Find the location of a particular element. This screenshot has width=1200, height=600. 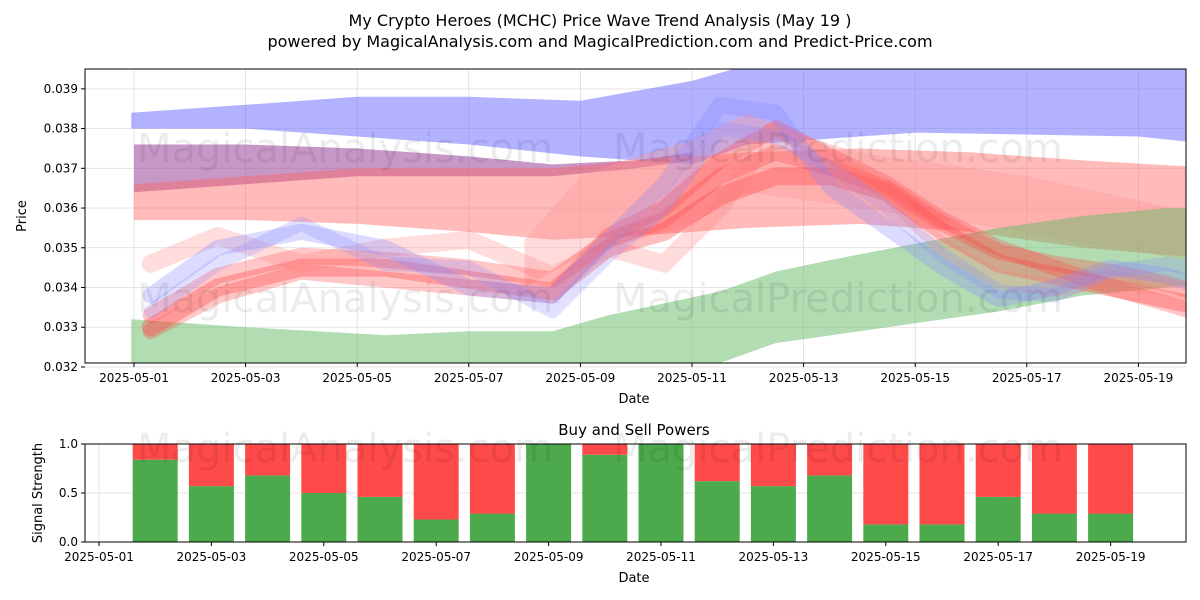

signal-x-tick-label: 2025-05-17 is located at coordinates (998, 557).